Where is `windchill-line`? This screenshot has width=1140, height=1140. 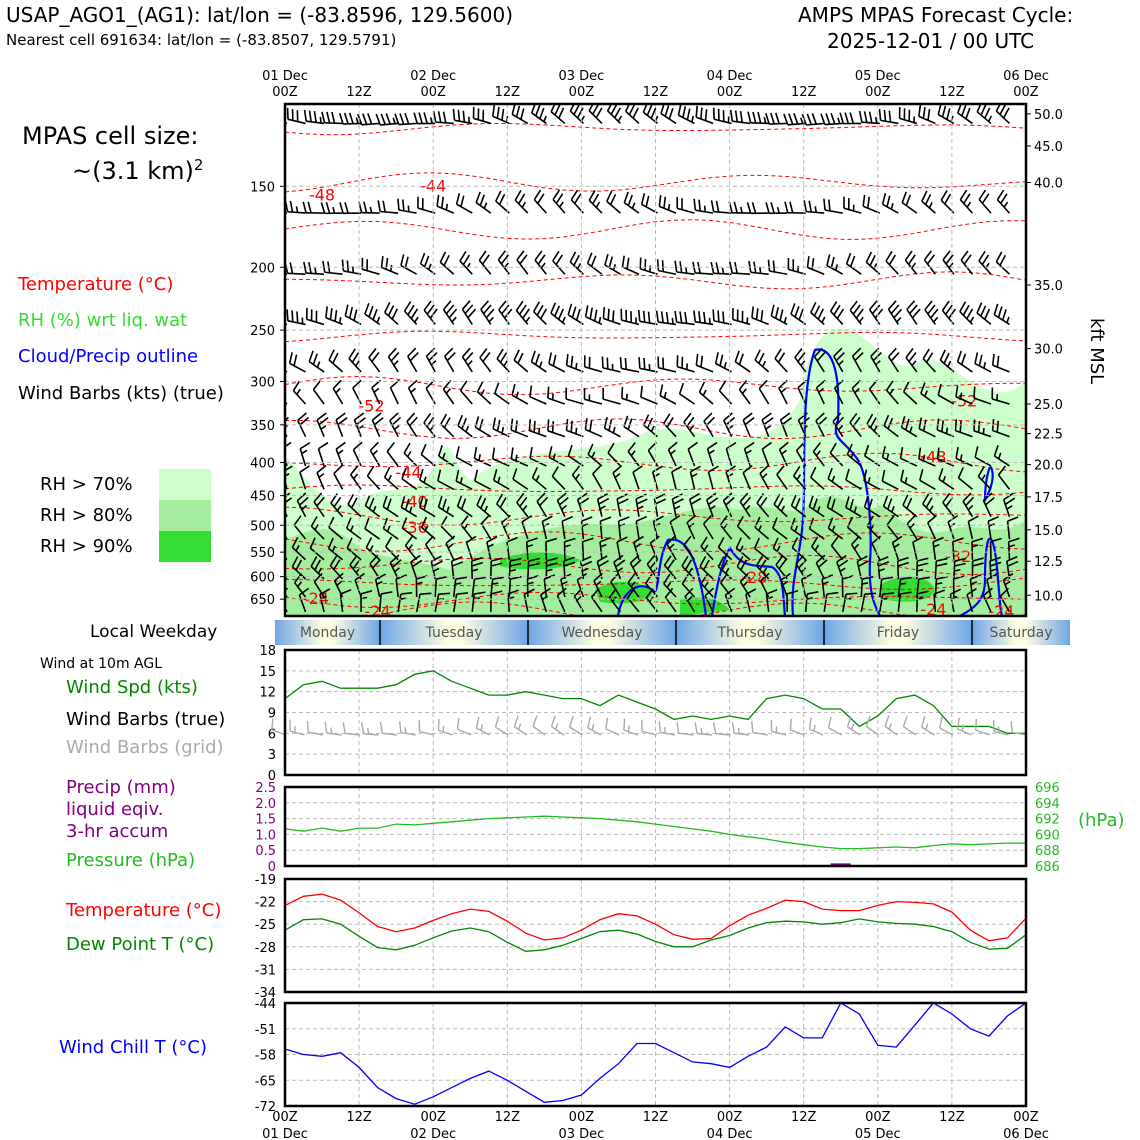
windchill-line is located at coordinates (655, 1053).